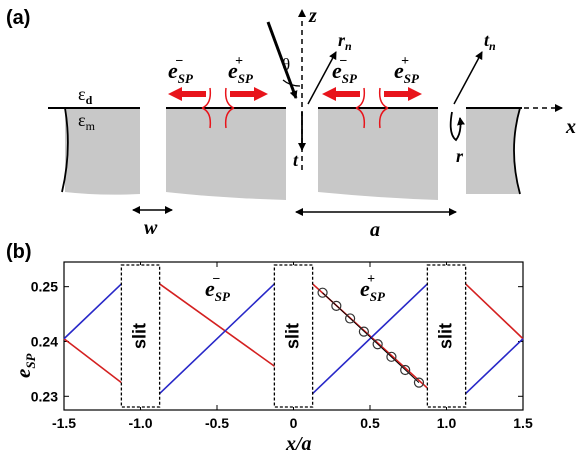  I want to click on theta-arc, so click(291, 83).